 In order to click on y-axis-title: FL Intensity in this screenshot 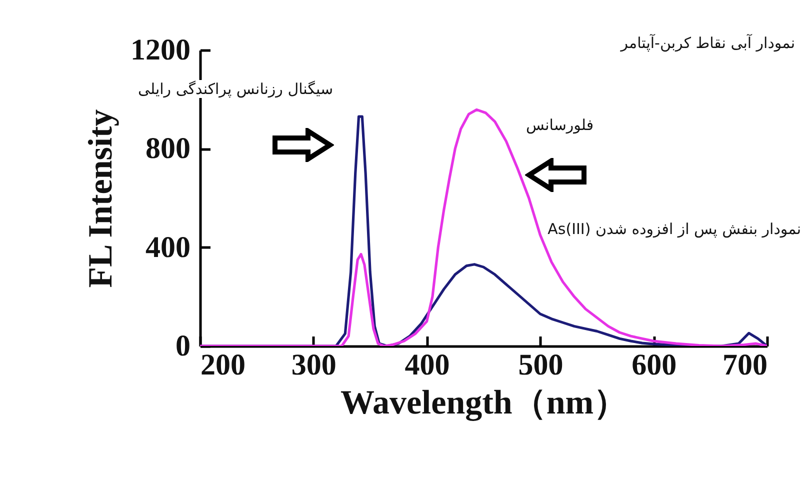, I will do `click(101, 198)`.